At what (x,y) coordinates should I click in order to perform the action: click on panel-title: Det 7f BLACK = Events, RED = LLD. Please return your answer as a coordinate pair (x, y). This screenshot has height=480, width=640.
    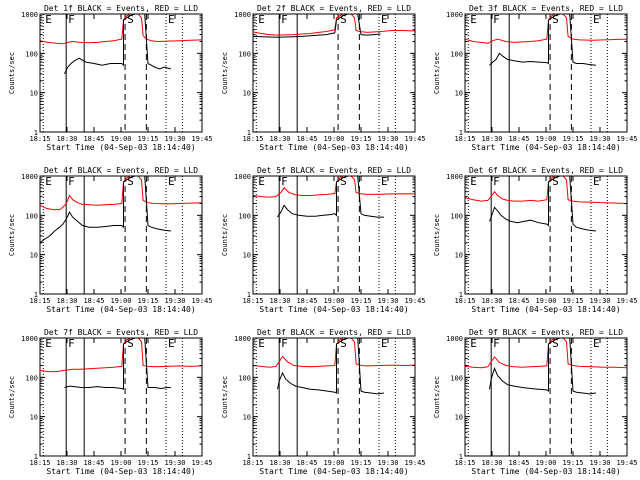
    Looking at the image, I should click on (121, 332).